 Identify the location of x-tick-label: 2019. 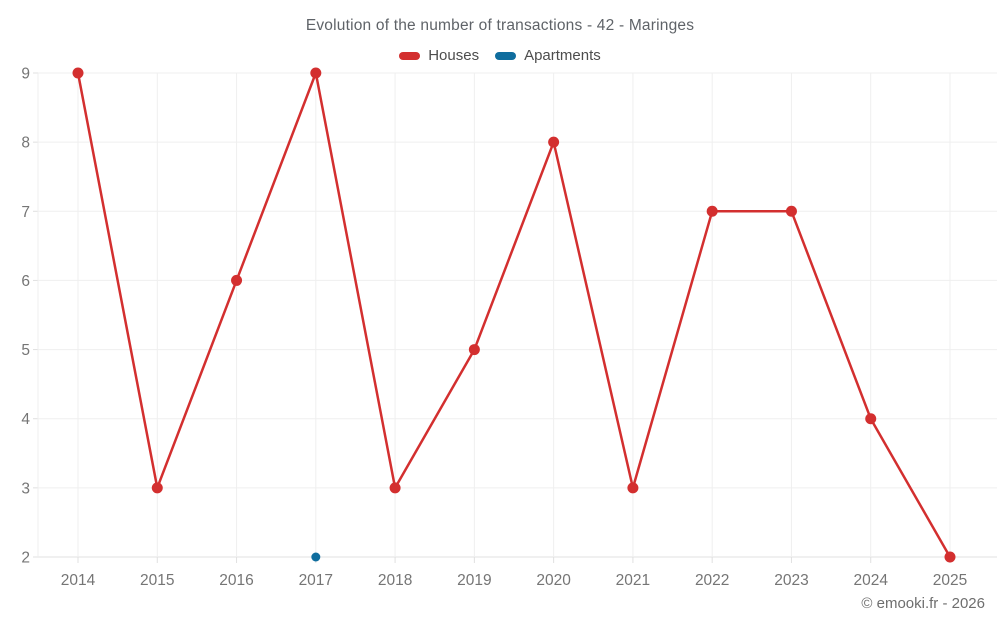
(474, 580).